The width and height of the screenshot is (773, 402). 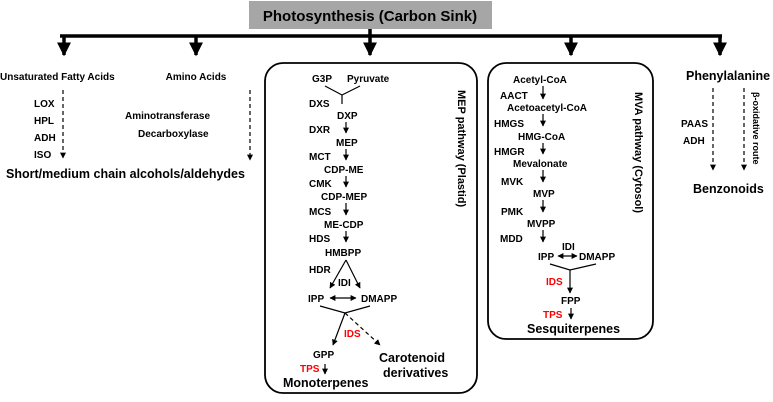 What do you see at coordinates (320, 157) in the screenshot?
I see `enzyme-mct: MCT` at bounding box center [320, 157].